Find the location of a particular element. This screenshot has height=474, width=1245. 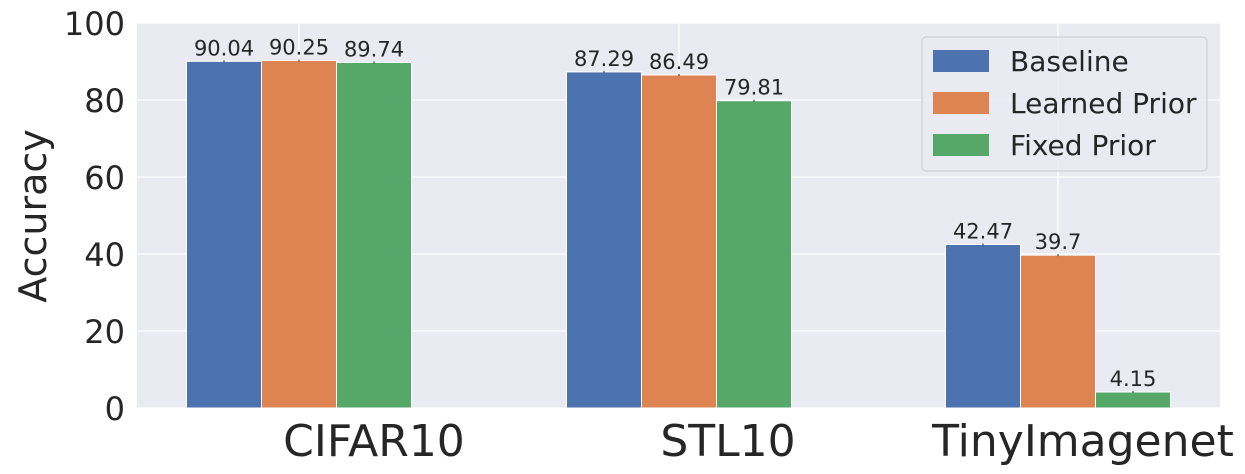

legend-box is located at coordinates (1064, 104).